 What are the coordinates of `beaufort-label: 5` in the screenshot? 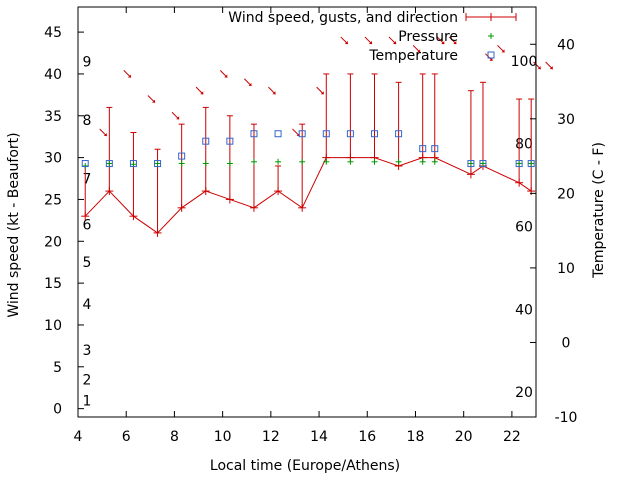 It's located at (87, 263).